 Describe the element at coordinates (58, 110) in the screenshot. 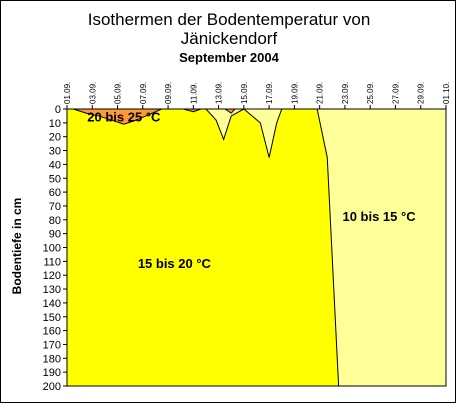

I see `y-tick-label: 0` at that location.